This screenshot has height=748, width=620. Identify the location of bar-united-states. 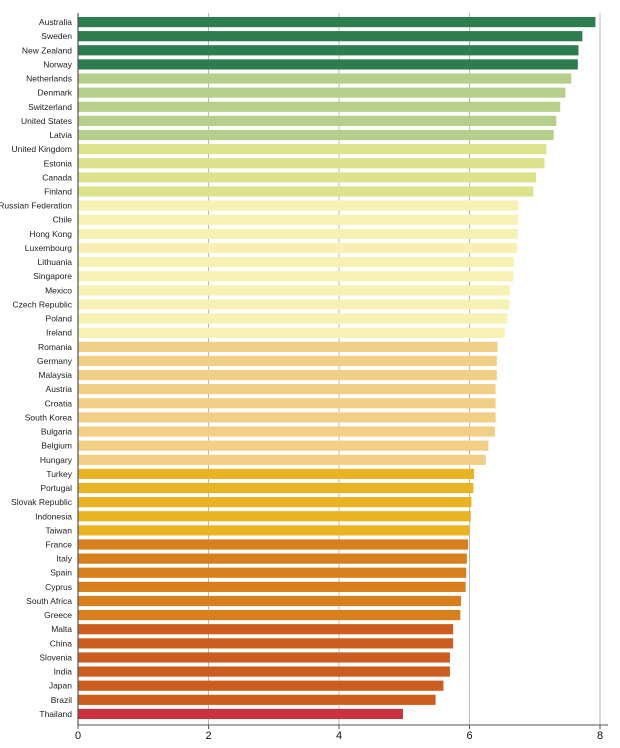
(317, 120).